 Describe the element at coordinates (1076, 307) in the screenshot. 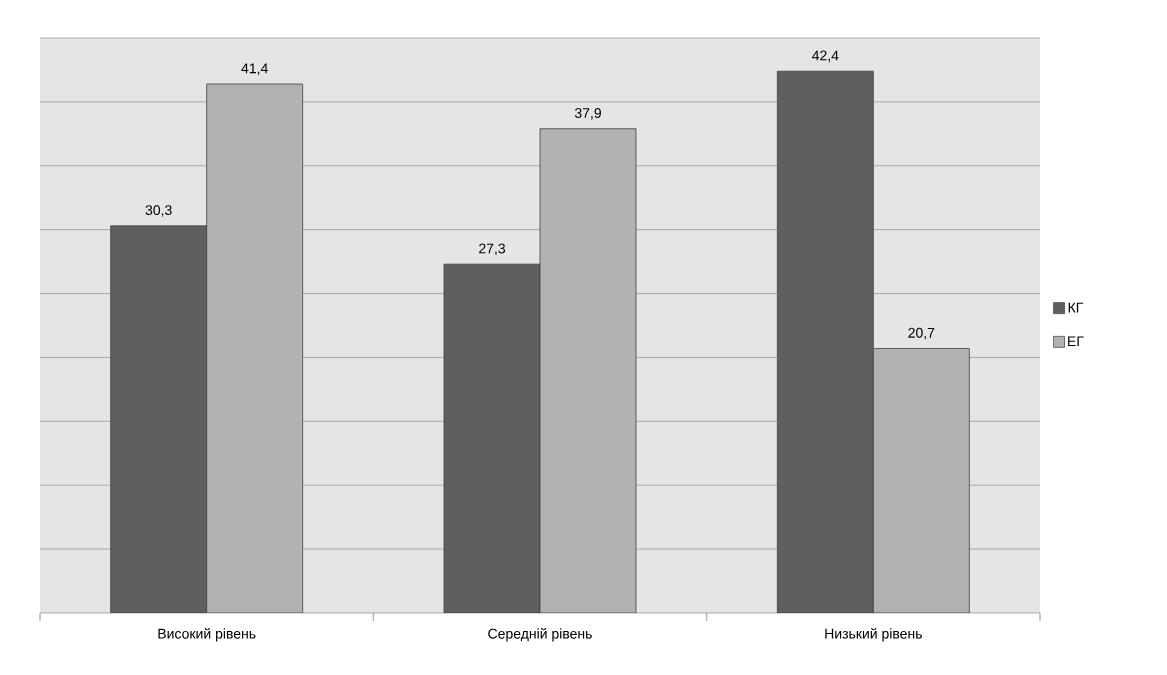

I see `legend-label: КГ` at that location.